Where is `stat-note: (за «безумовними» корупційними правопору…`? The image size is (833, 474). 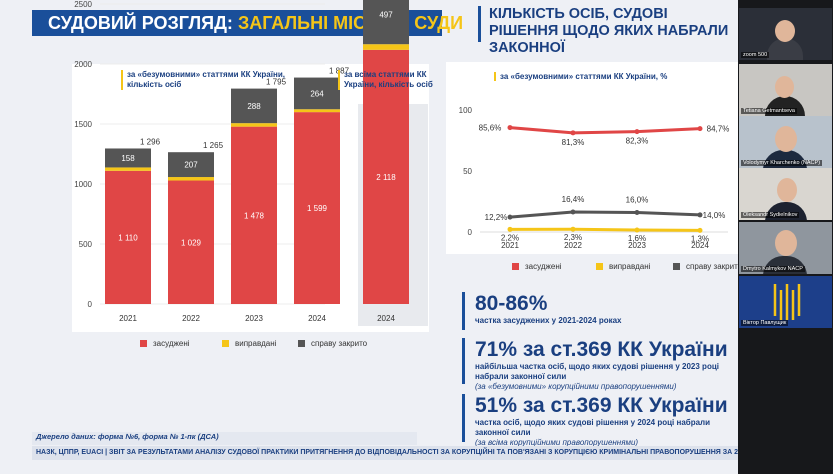 stat-note: (за «безумовними» корупційними правопору… is located at coordinates (576, 386).